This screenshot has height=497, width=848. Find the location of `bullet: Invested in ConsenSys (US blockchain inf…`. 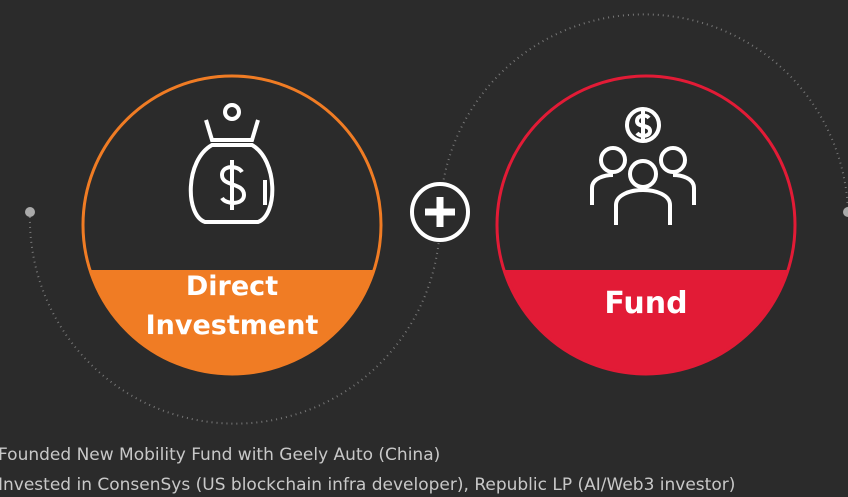

bullet: Invested in ConsenSys (US blockchain inf… is located at coordinates (367, 485).